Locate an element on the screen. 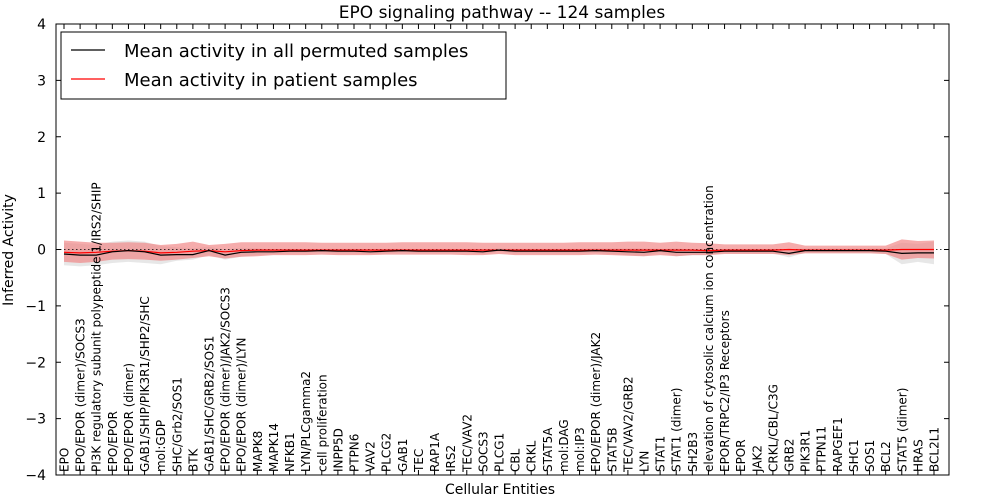 The width and height of the screenshot is (1000, 500). y-tick-label: 4 is located at coordinates (41, 25).